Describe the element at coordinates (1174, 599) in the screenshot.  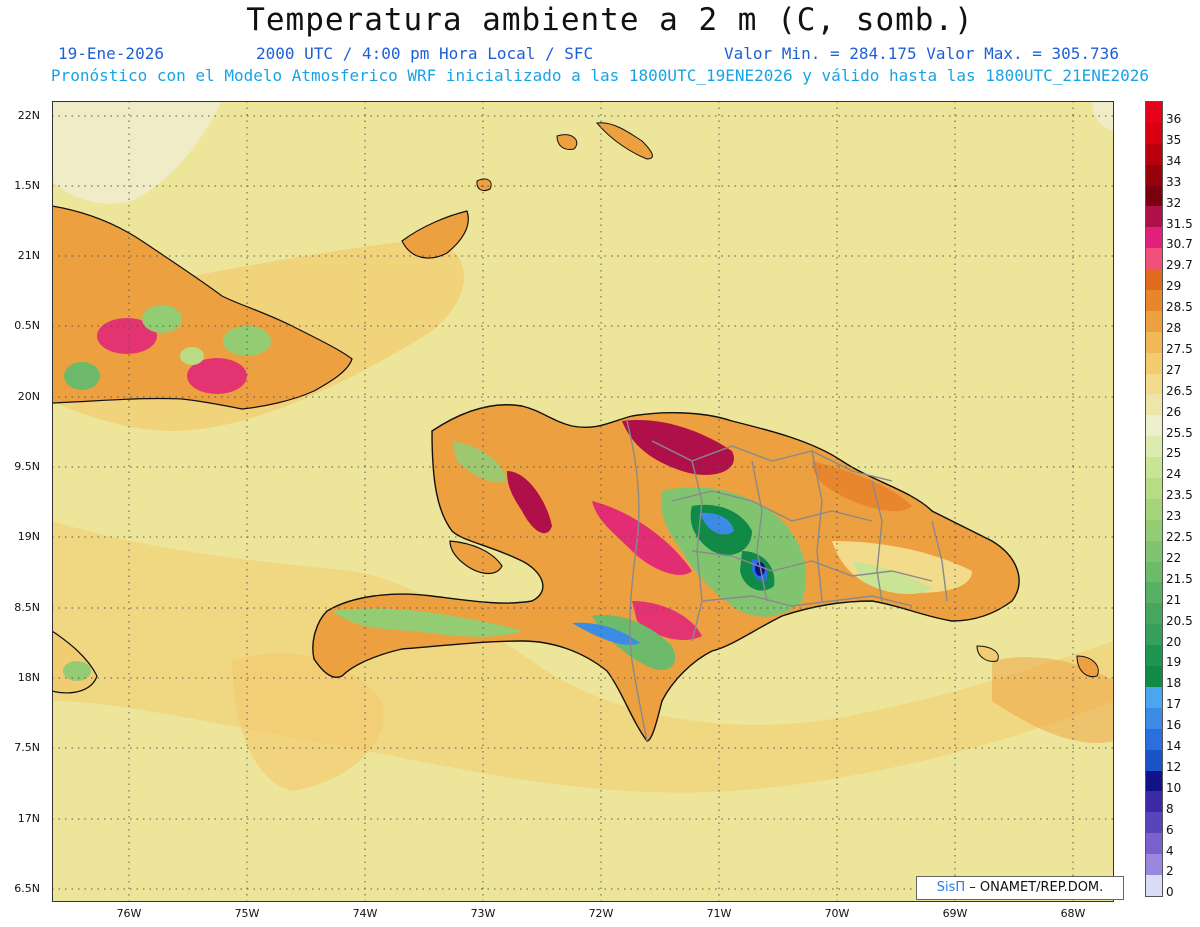
I see `color-scale-label: 21` at that location.